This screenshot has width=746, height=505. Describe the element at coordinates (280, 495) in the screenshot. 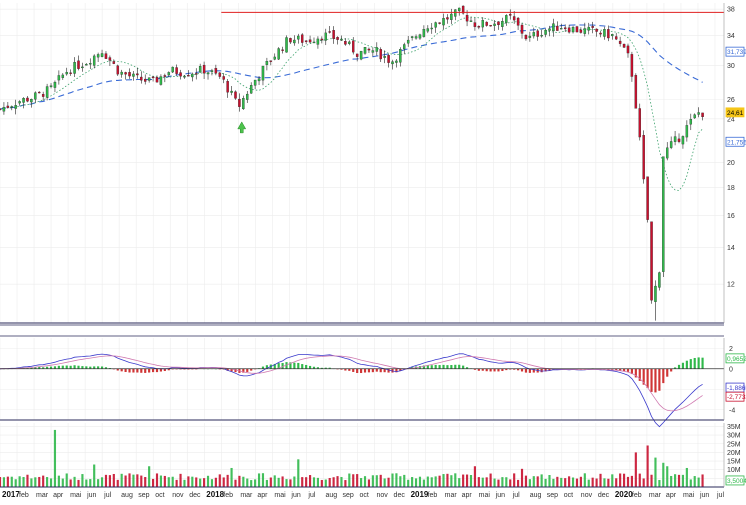

I see `month-tick-label: mai` at that location.